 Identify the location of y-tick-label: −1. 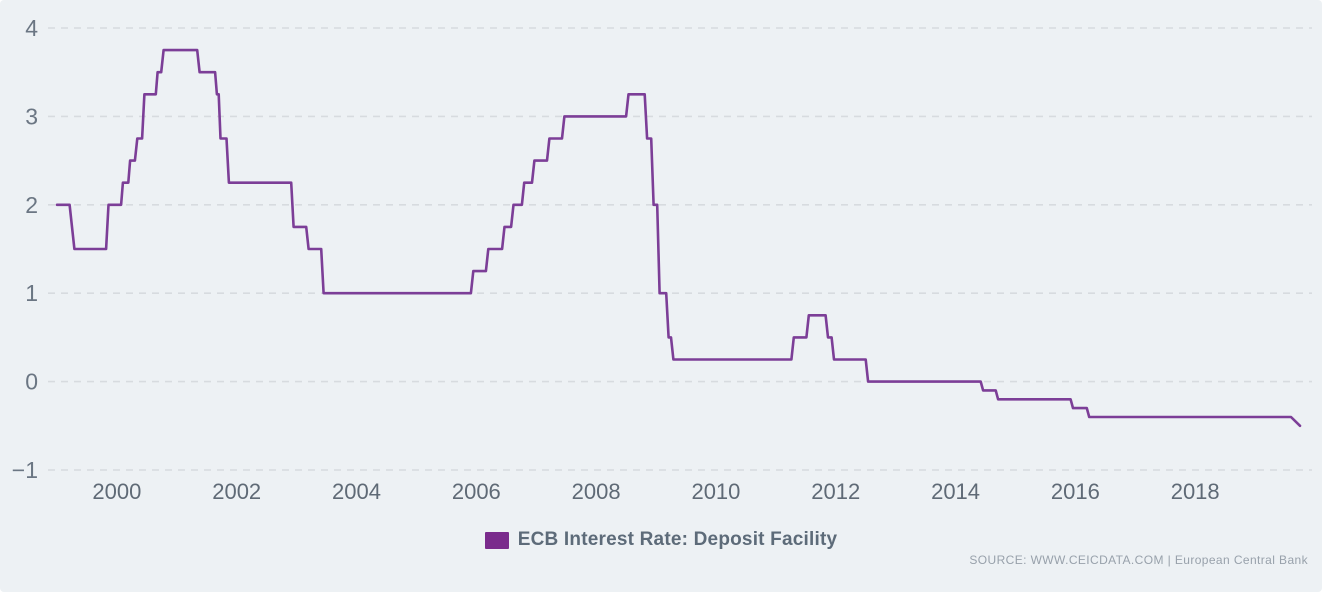
(25, 470).